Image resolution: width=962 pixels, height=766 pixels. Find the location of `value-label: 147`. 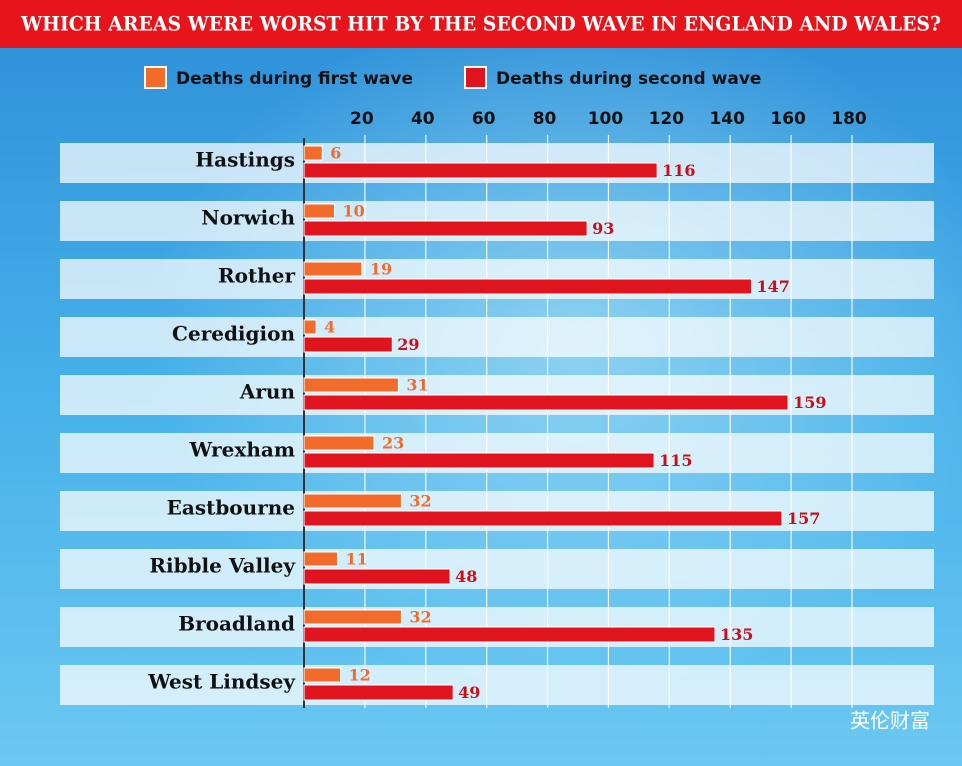

value-label: 147 is located at coordinates (773, 286).